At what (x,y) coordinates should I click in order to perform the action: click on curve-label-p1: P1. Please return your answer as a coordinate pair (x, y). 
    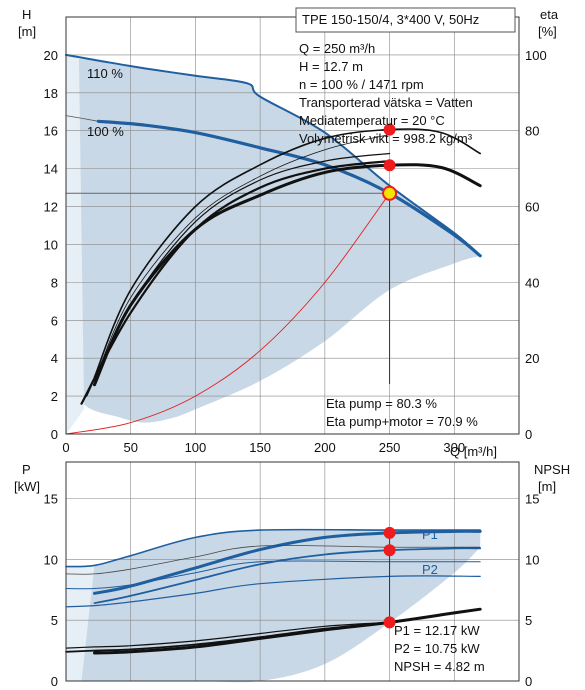
    Looking at the image, I should click on (430, 534).